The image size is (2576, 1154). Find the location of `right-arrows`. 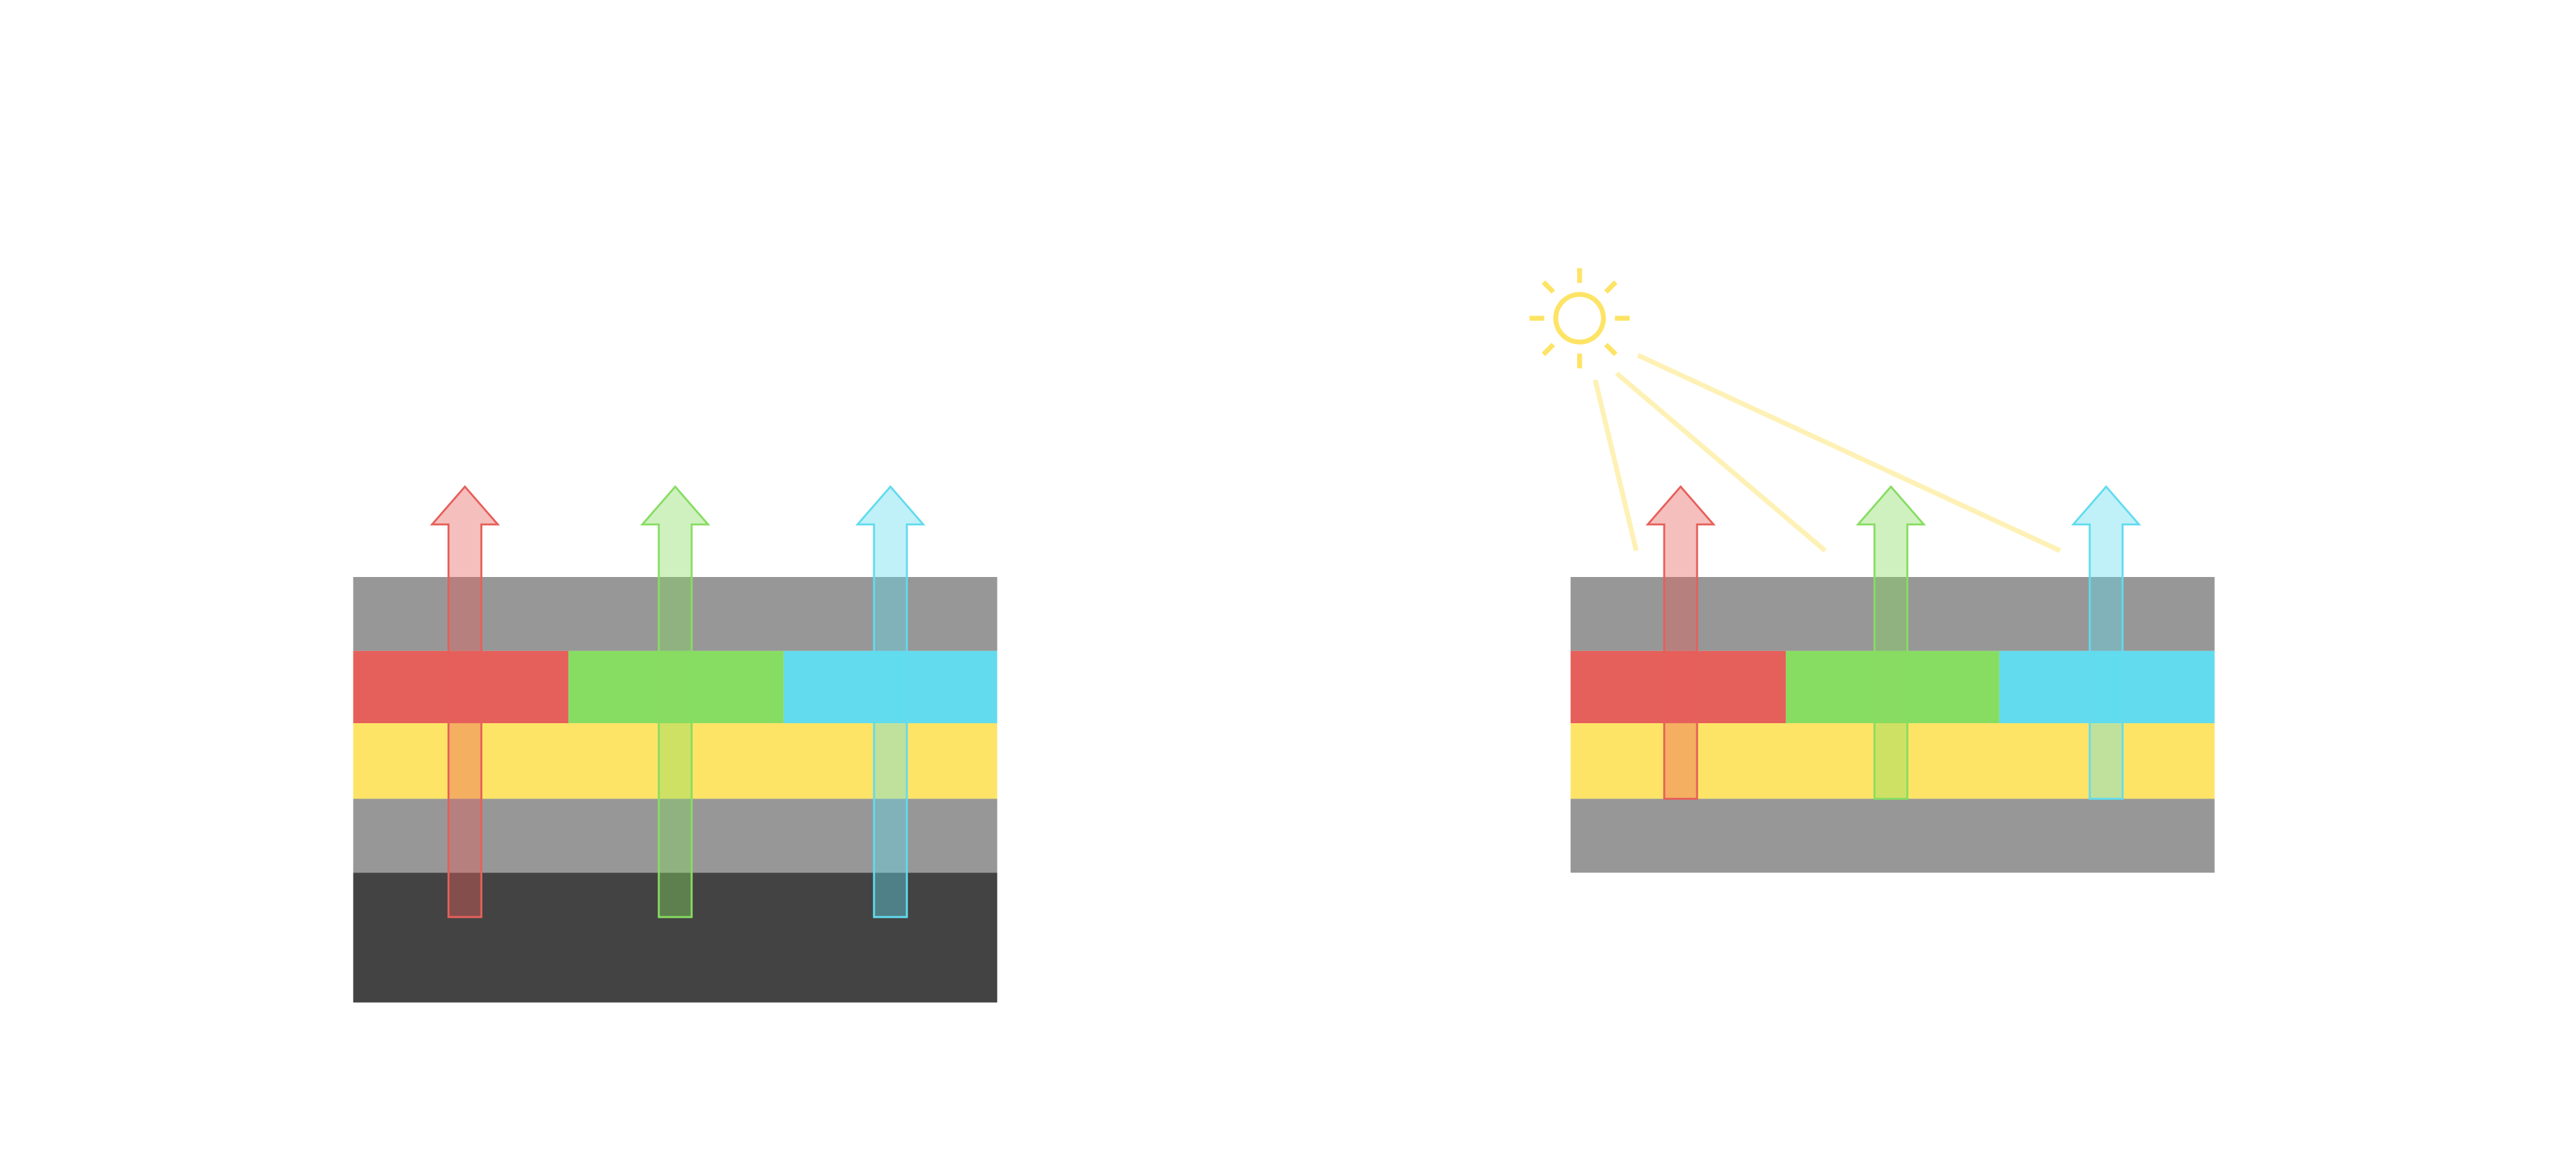

right-arrows is located at coordinates (1893, 642).